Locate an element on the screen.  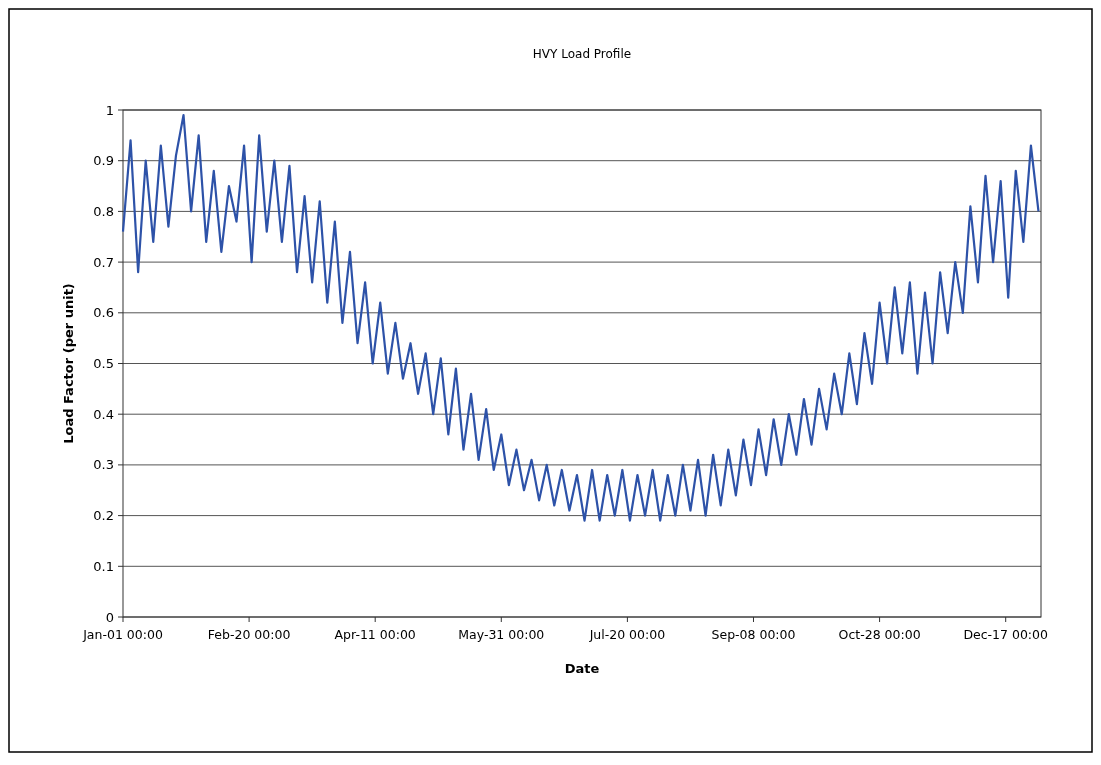
y-tick-label: 0.8 is located at coordinates (103, 211).